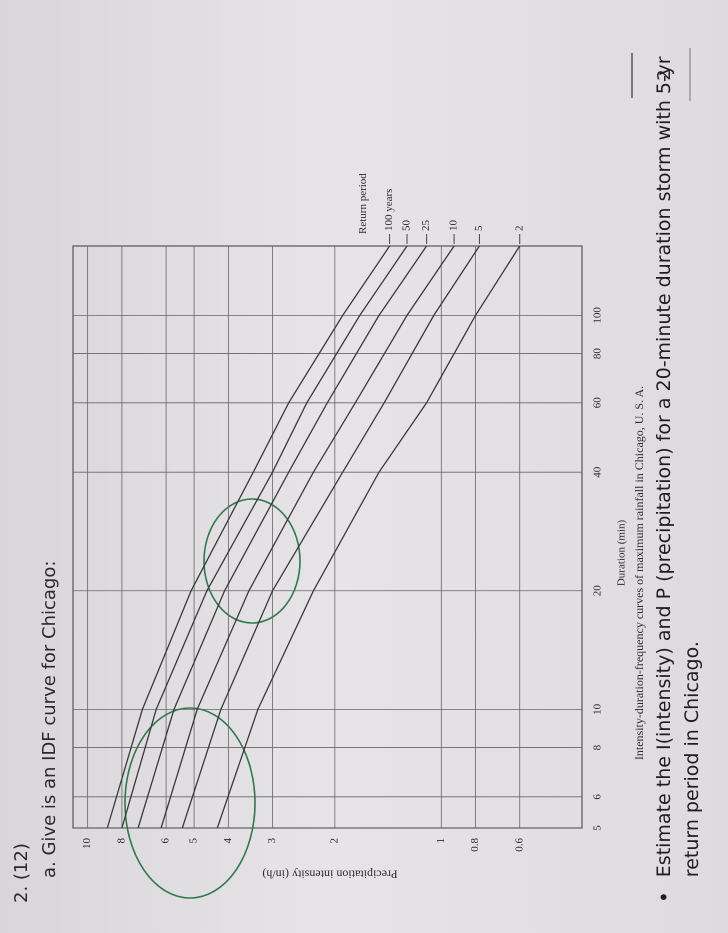  Describe the element at coordinates (598, 828) in the screenshot. I see `x-tick-label: 5` at that location.